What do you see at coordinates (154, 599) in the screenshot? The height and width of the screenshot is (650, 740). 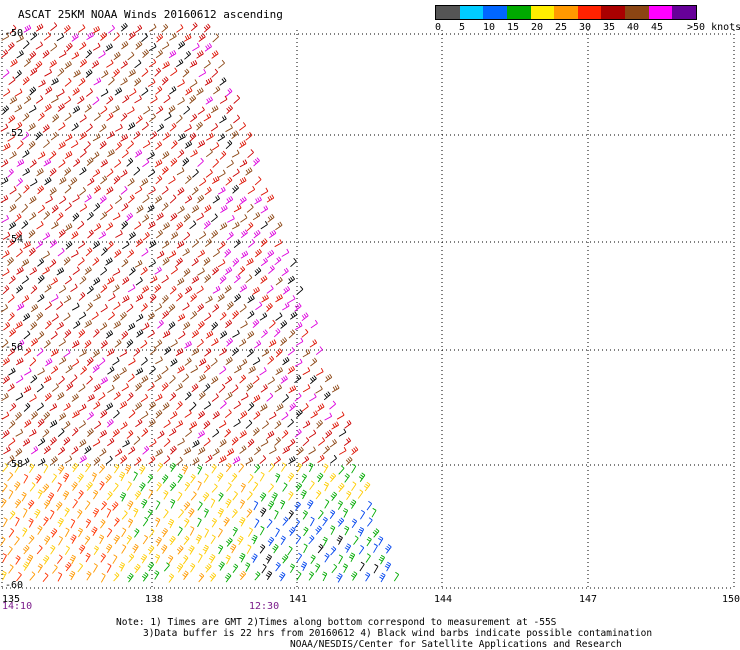 I see `lon-label-138: 138` at bounding box center [154, 599].